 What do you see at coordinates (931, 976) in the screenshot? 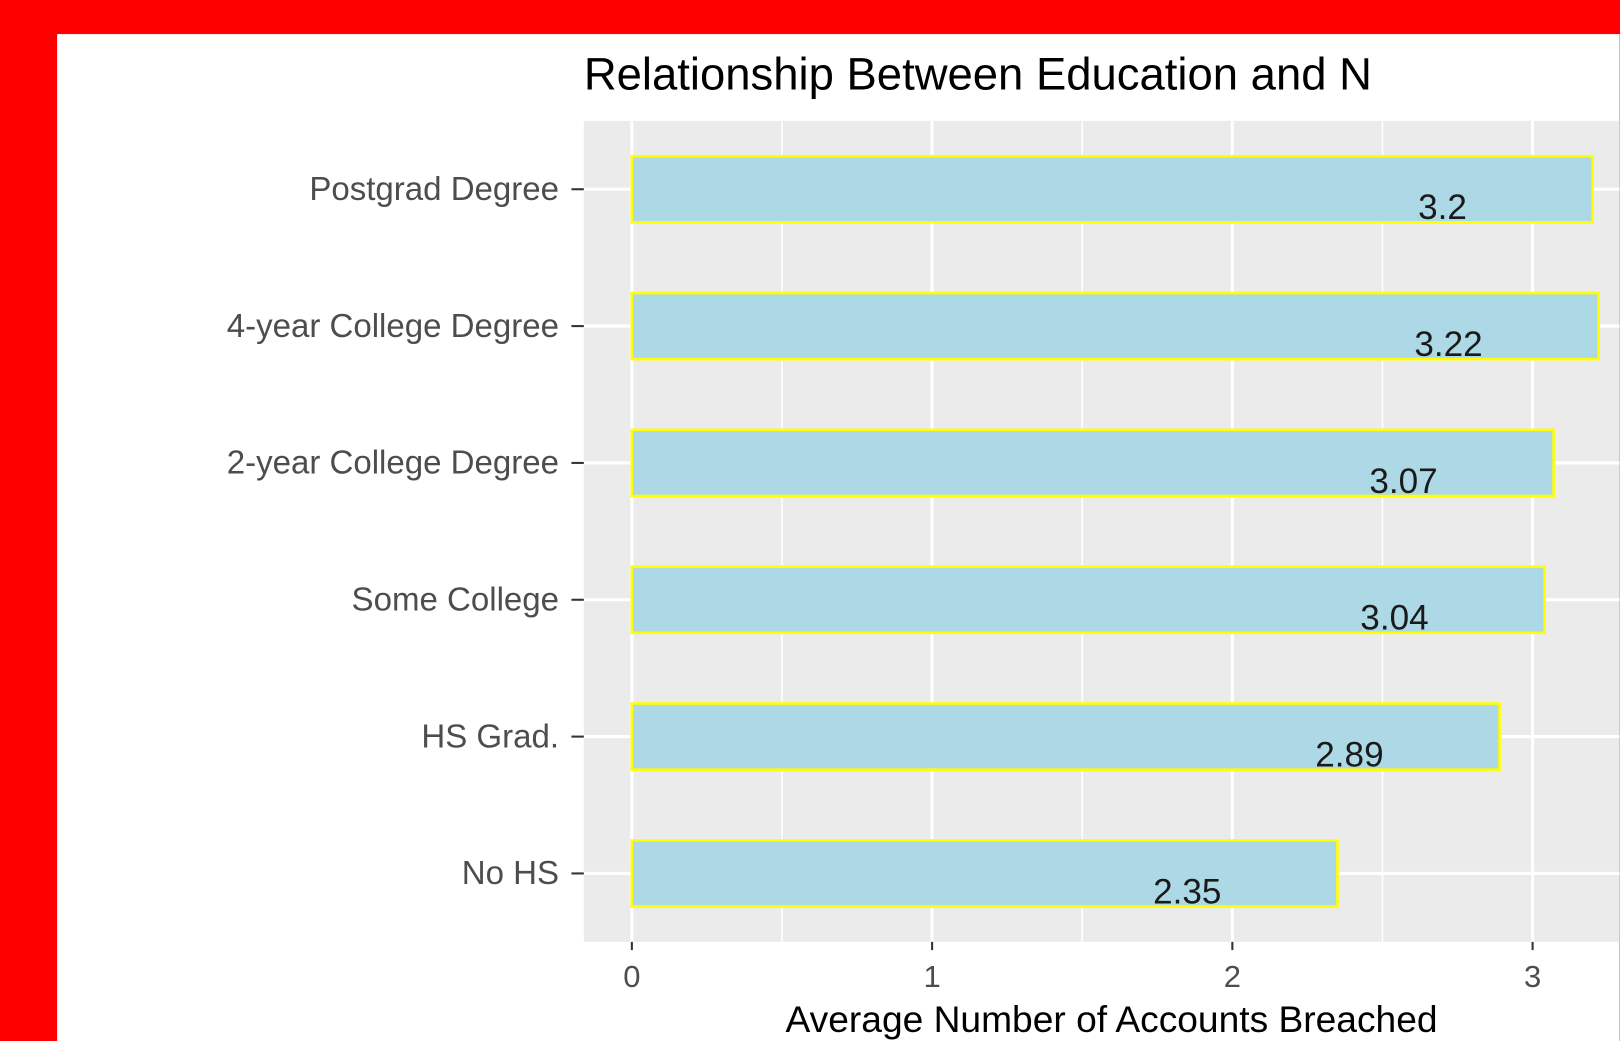
I see `x-tick-label: 1` at bounding box center [931, 976].